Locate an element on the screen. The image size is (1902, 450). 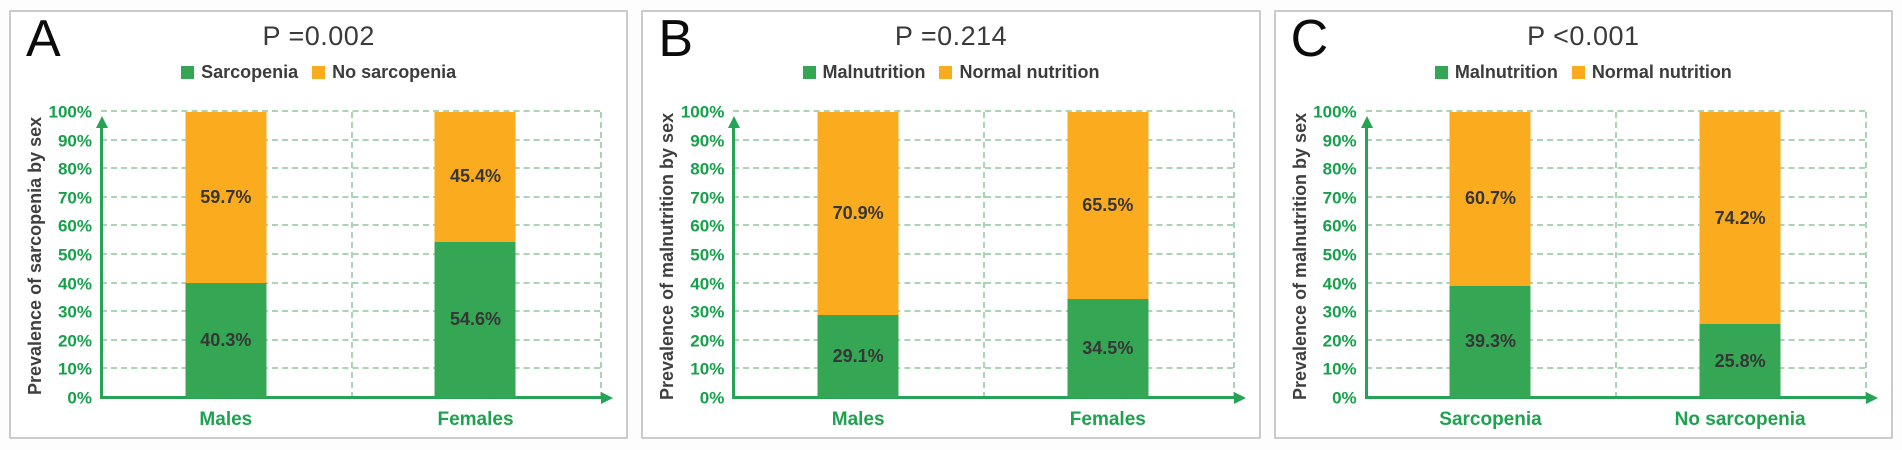
bar-column: 65.5% 34.5% is located at coordinates (1108, 255).